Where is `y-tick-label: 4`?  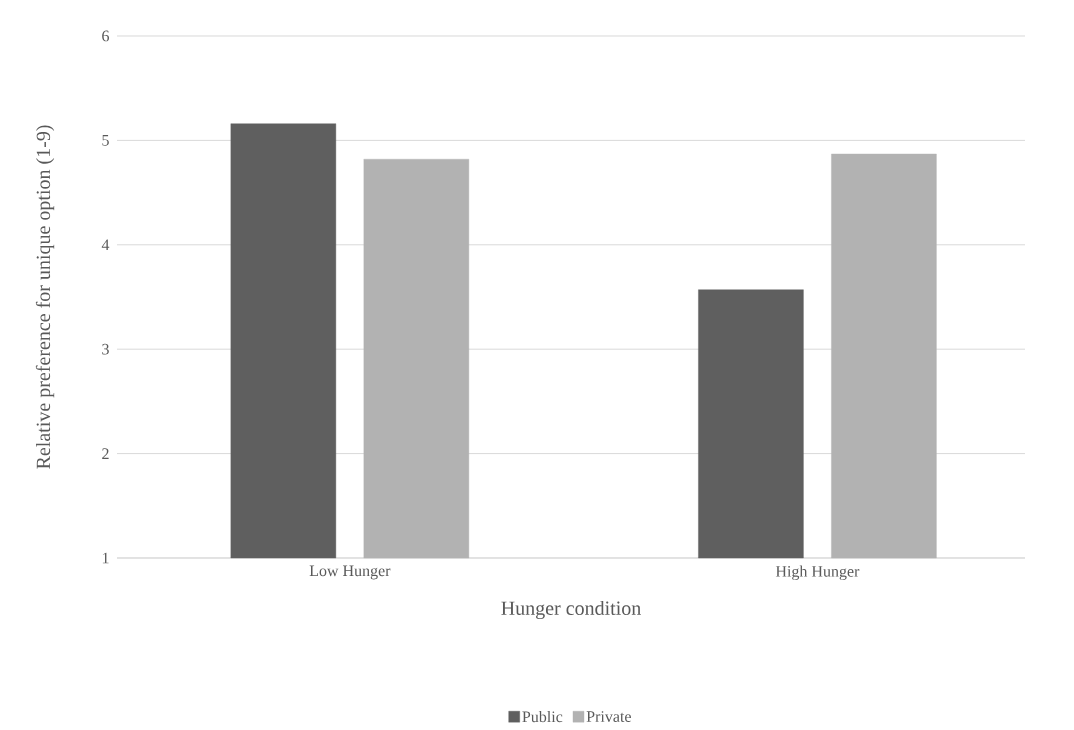 y-tick-label: 4 is located at coordinates (105, 245).